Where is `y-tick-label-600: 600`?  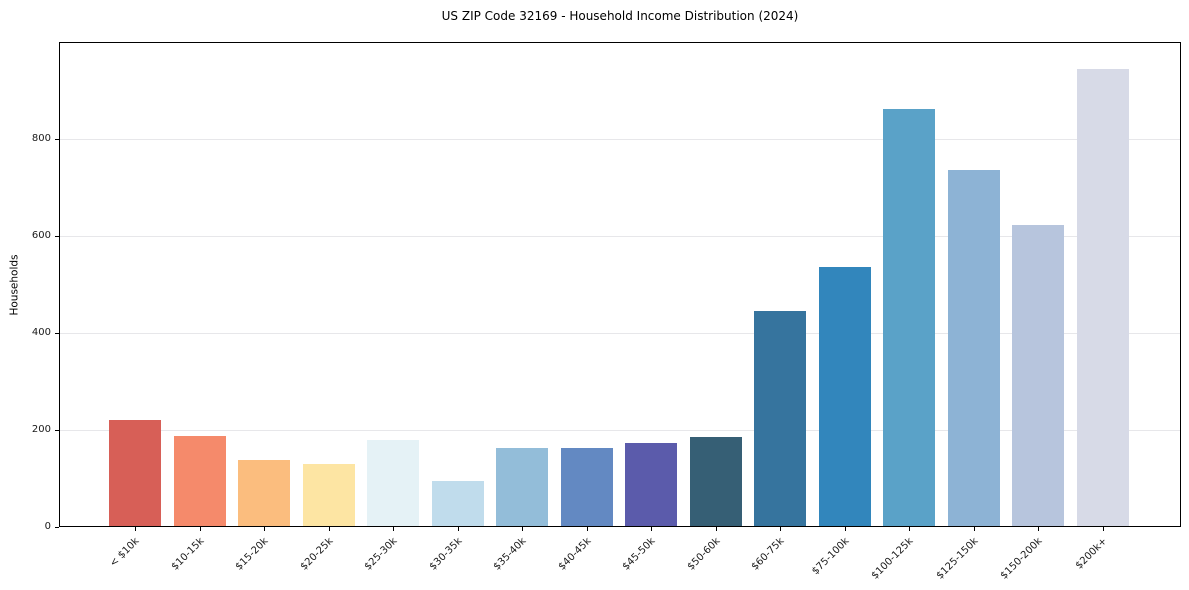
y-tick-label-600: 600 is located at coordinates (41, 235).